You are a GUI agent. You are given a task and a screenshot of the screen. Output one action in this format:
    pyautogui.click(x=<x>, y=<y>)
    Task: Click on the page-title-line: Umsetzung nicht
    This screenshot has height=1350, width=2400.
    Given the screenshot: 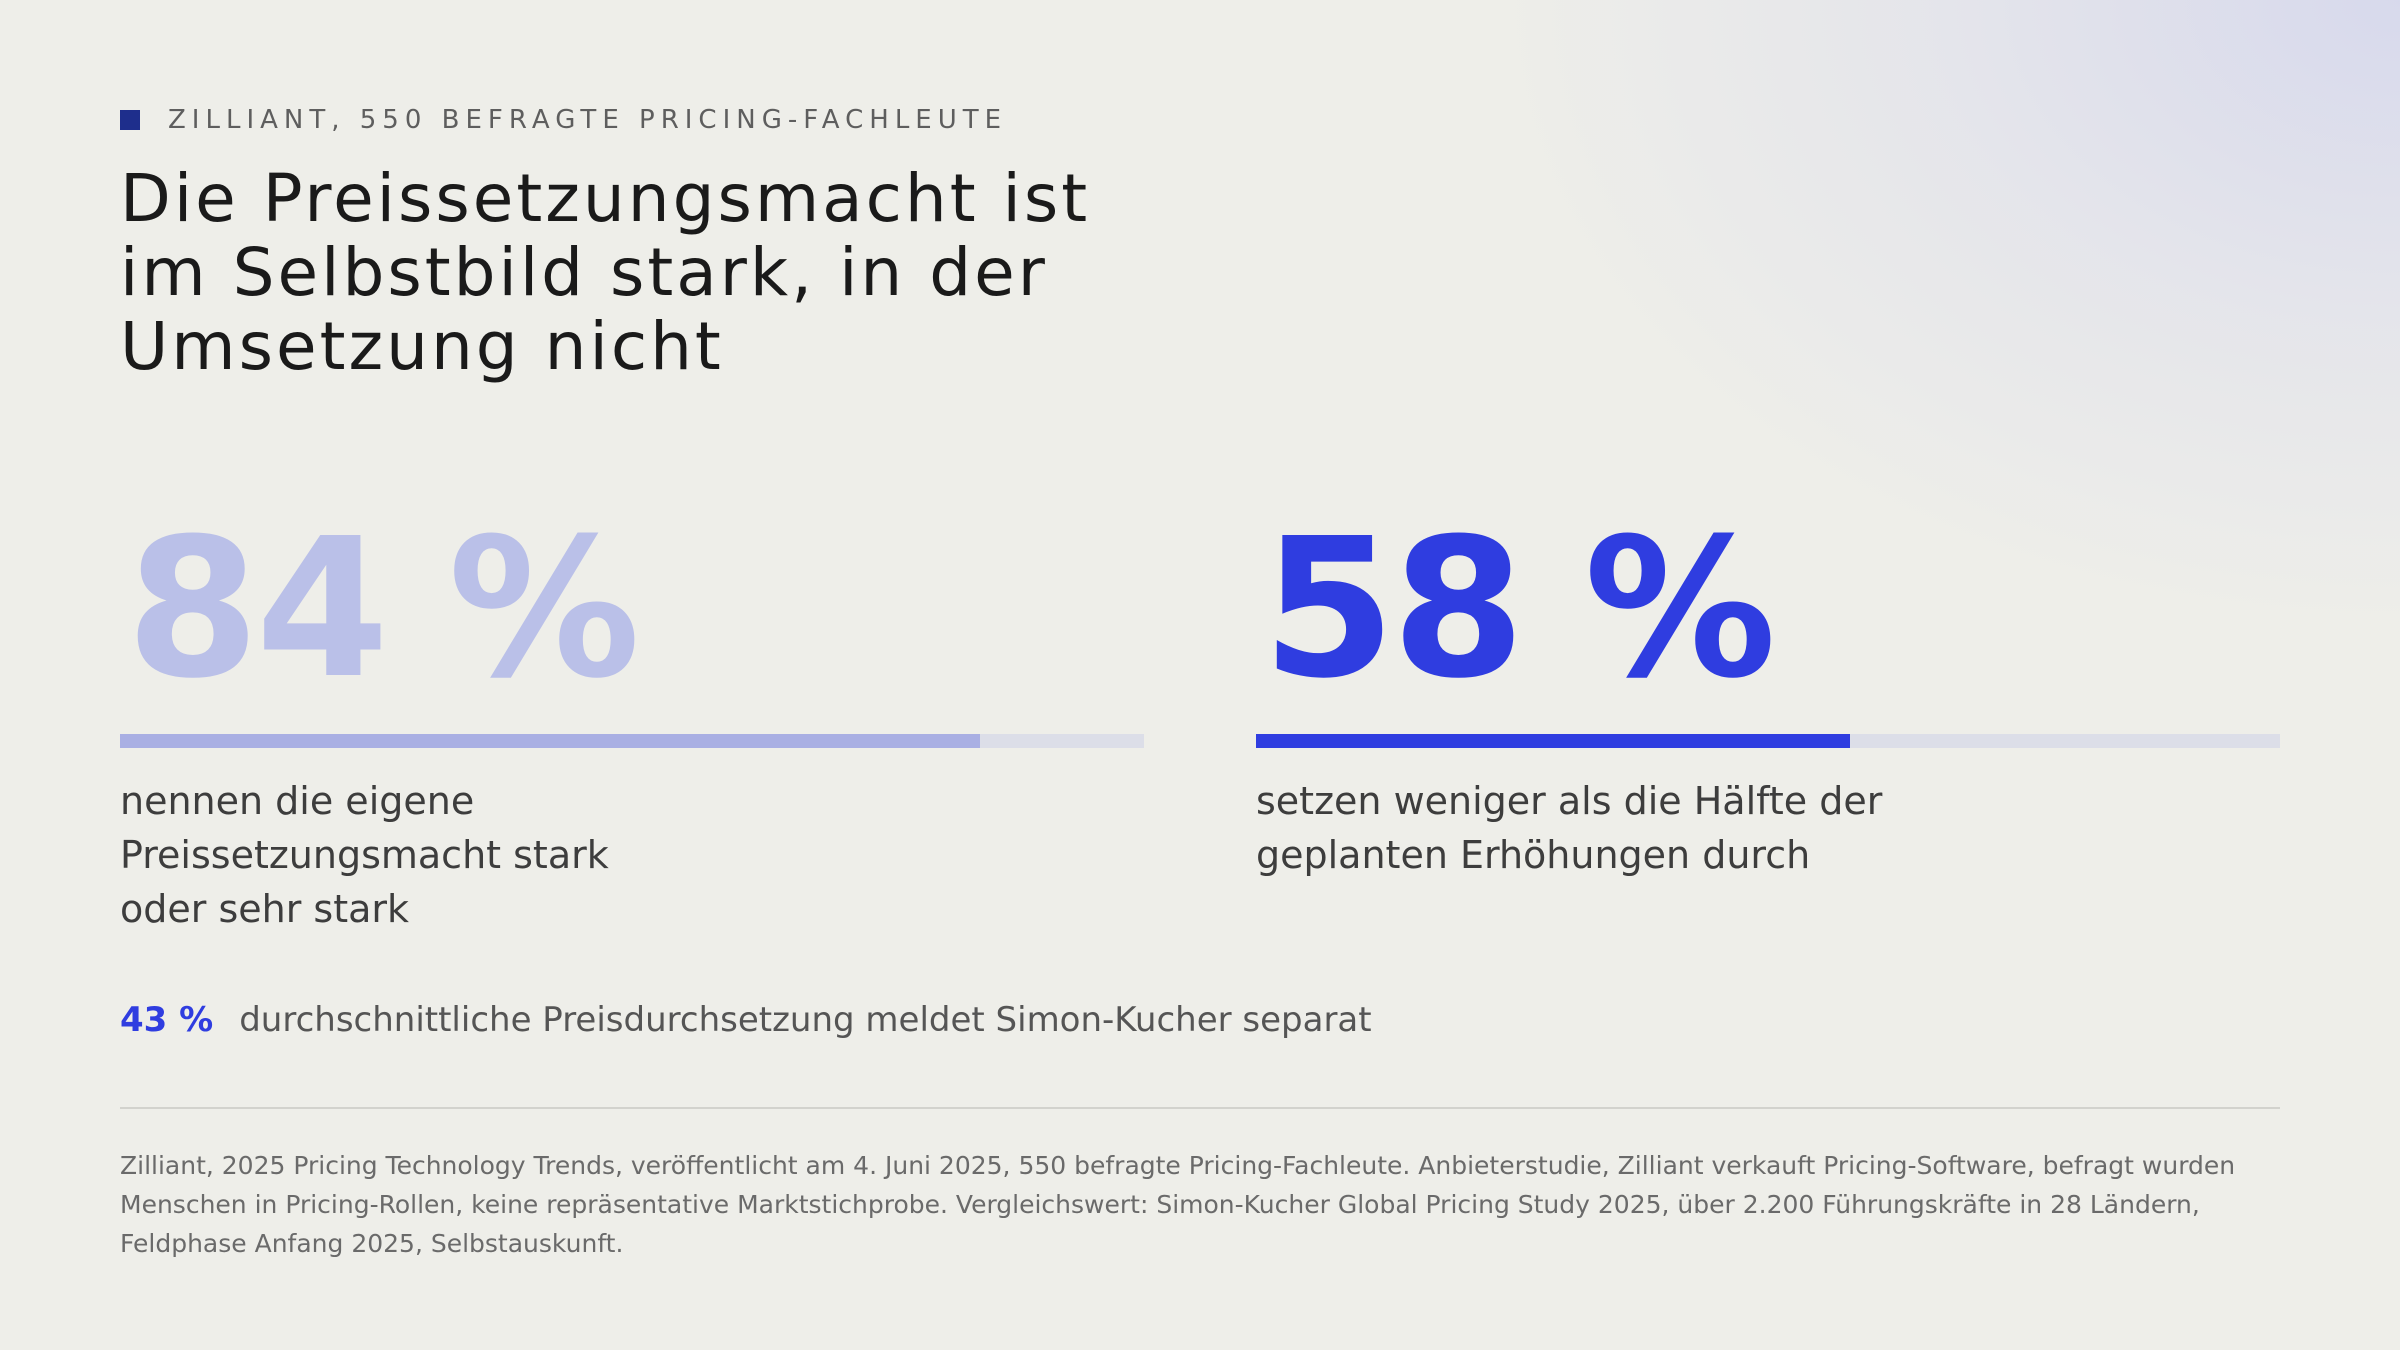 What is the action you would take?
    pyautogui.click(x=422, y=346)
    